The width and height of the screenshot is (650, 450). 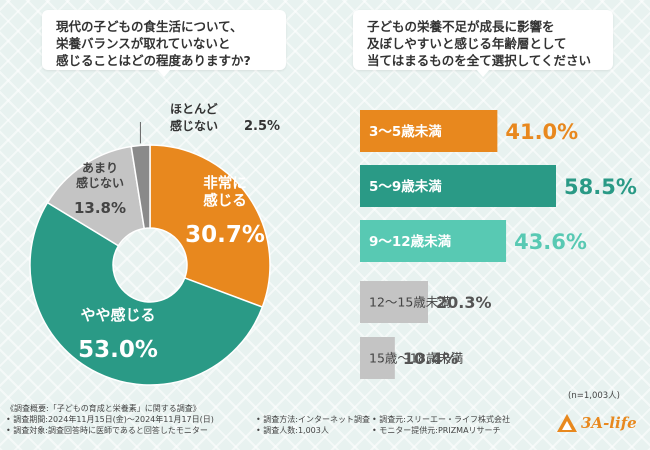 I want to click on question-line: 感じることはどの程度ありますか?, so click(x=153, y=60).